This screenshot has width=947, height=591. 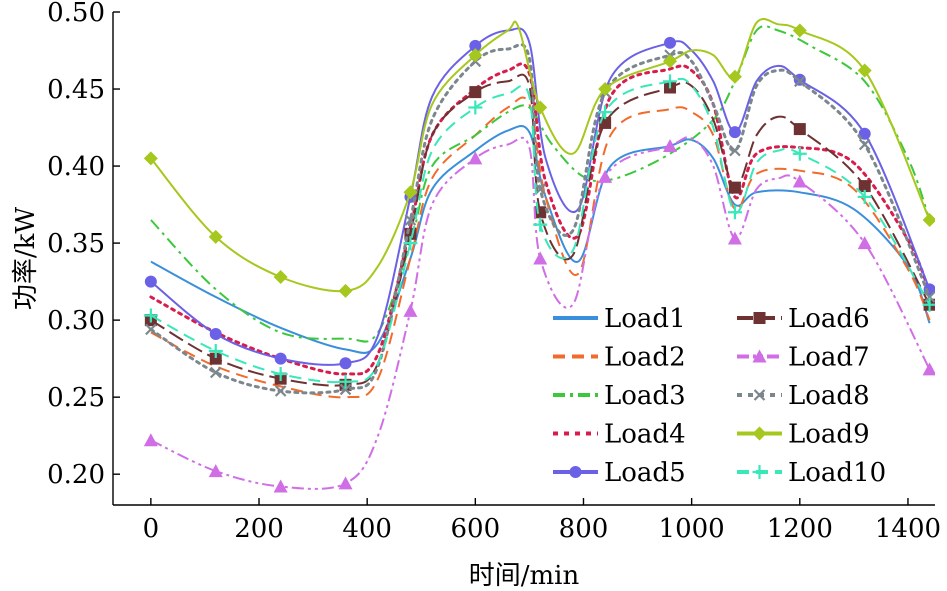 What do you see at coordinates (837, 473) in the screenshot?
I see `legend-label: Load10` at bounding box center [837, 473].